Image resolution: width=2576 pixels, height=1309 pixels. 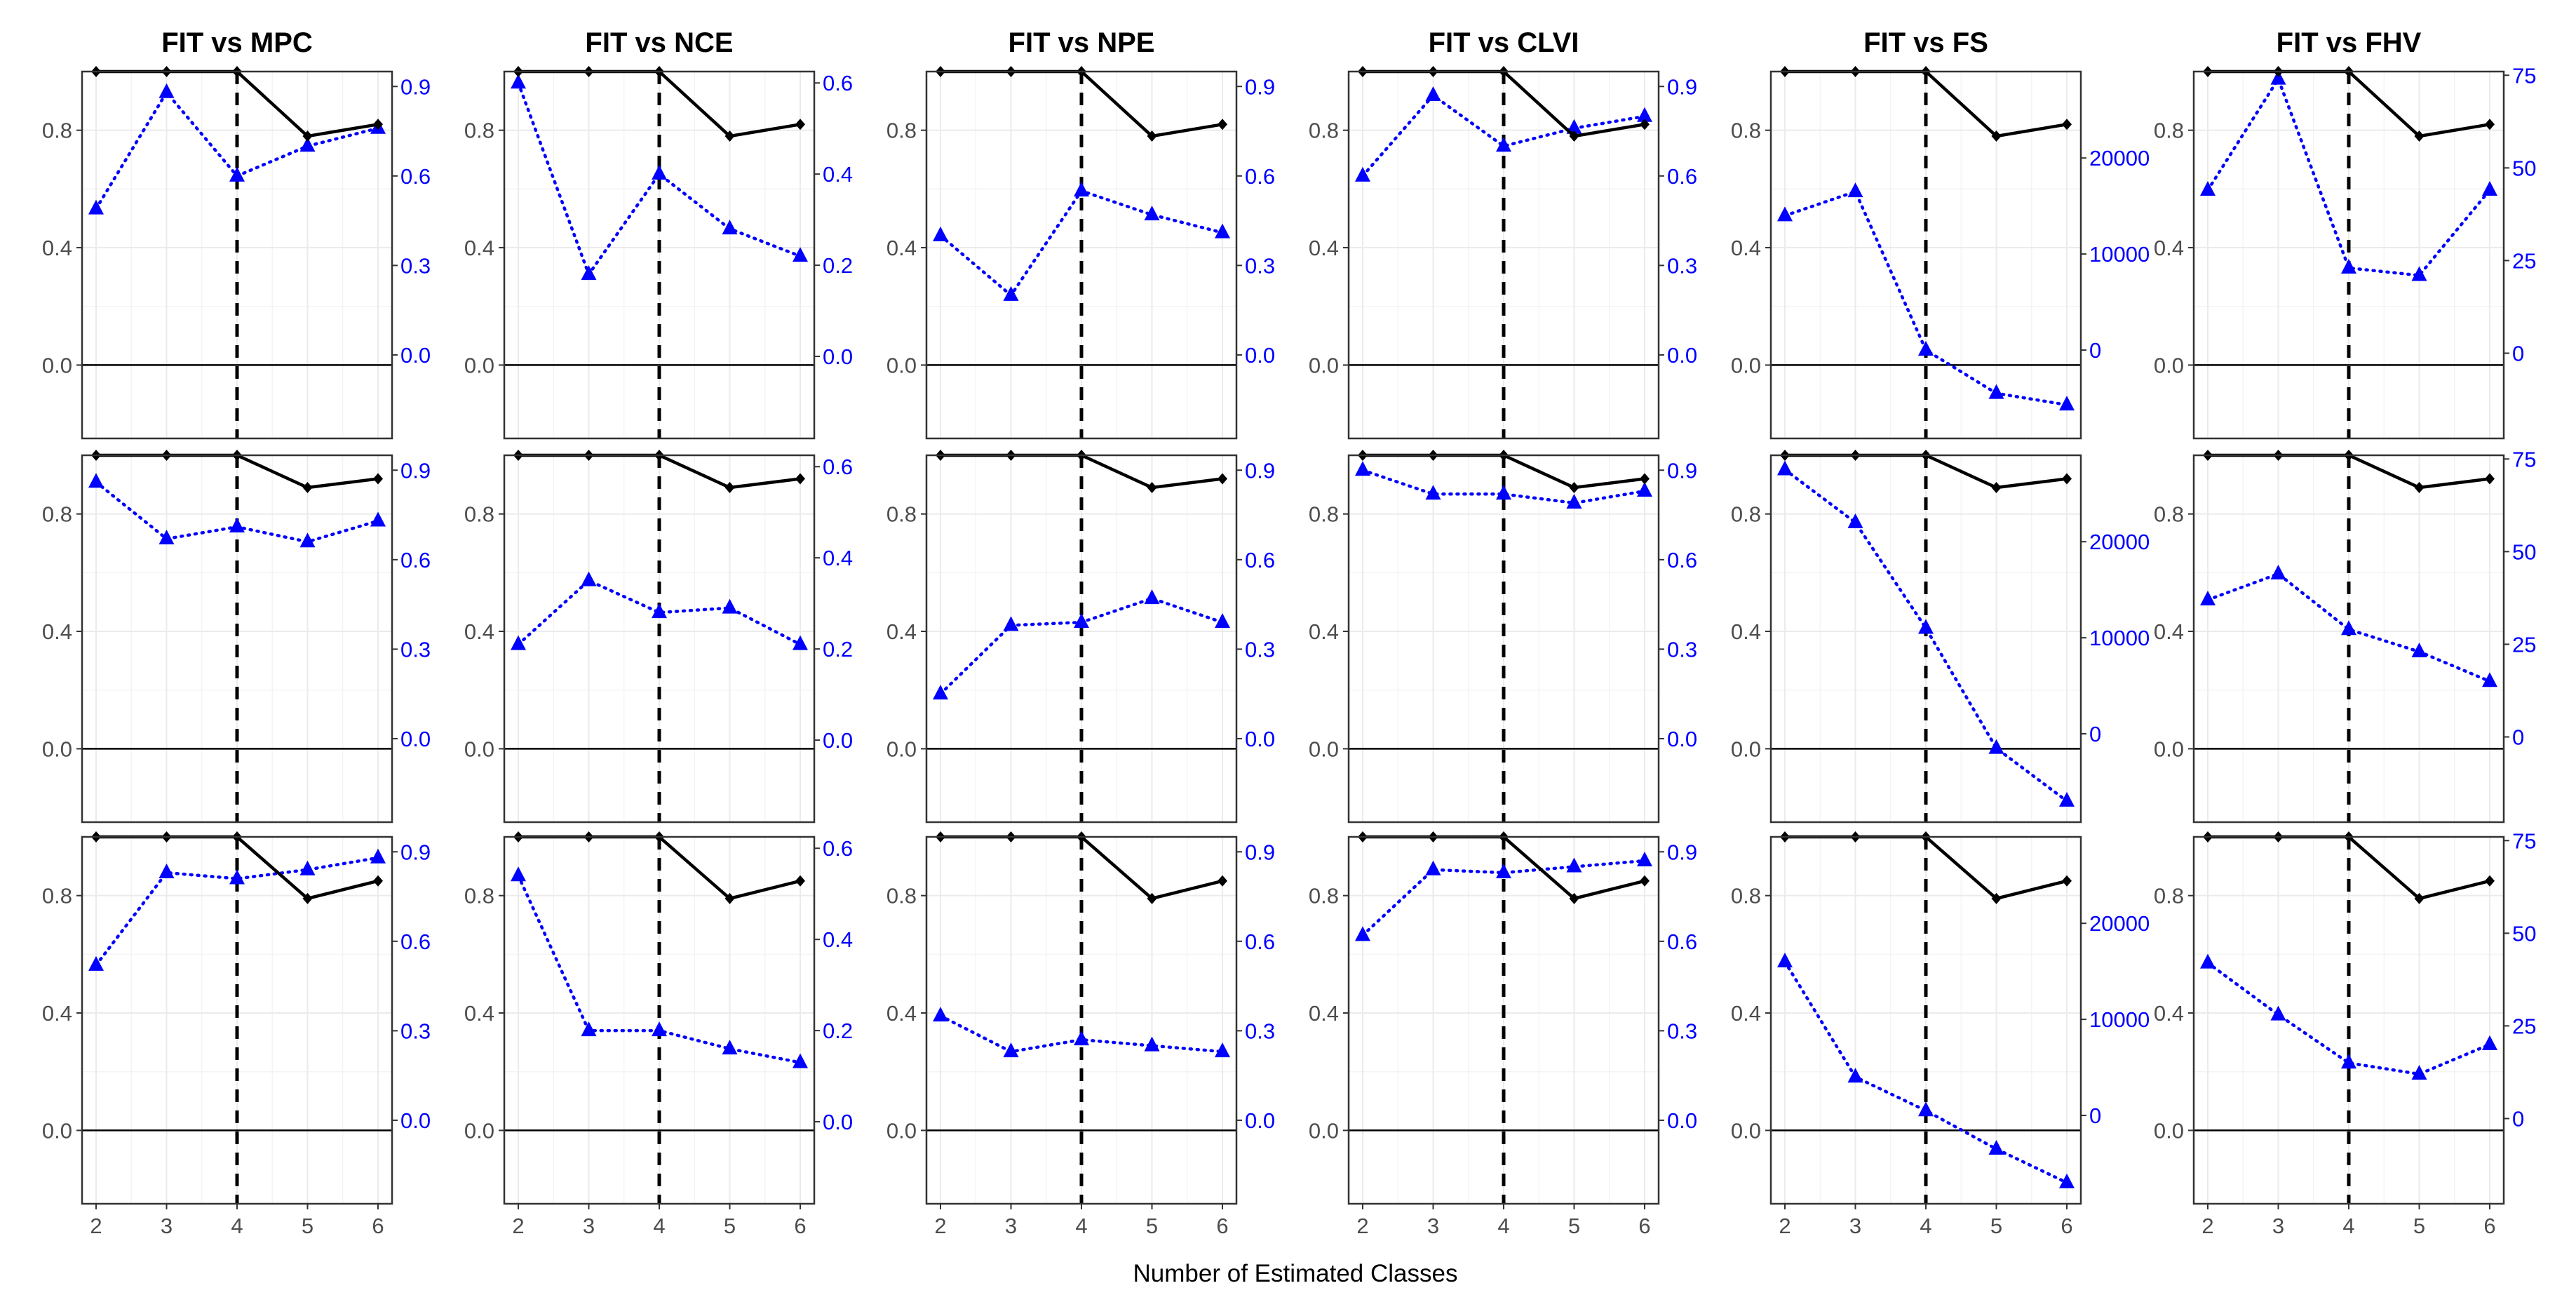 I want to click on x-axis-tick-label: 3, so click(x=589, y=1226).